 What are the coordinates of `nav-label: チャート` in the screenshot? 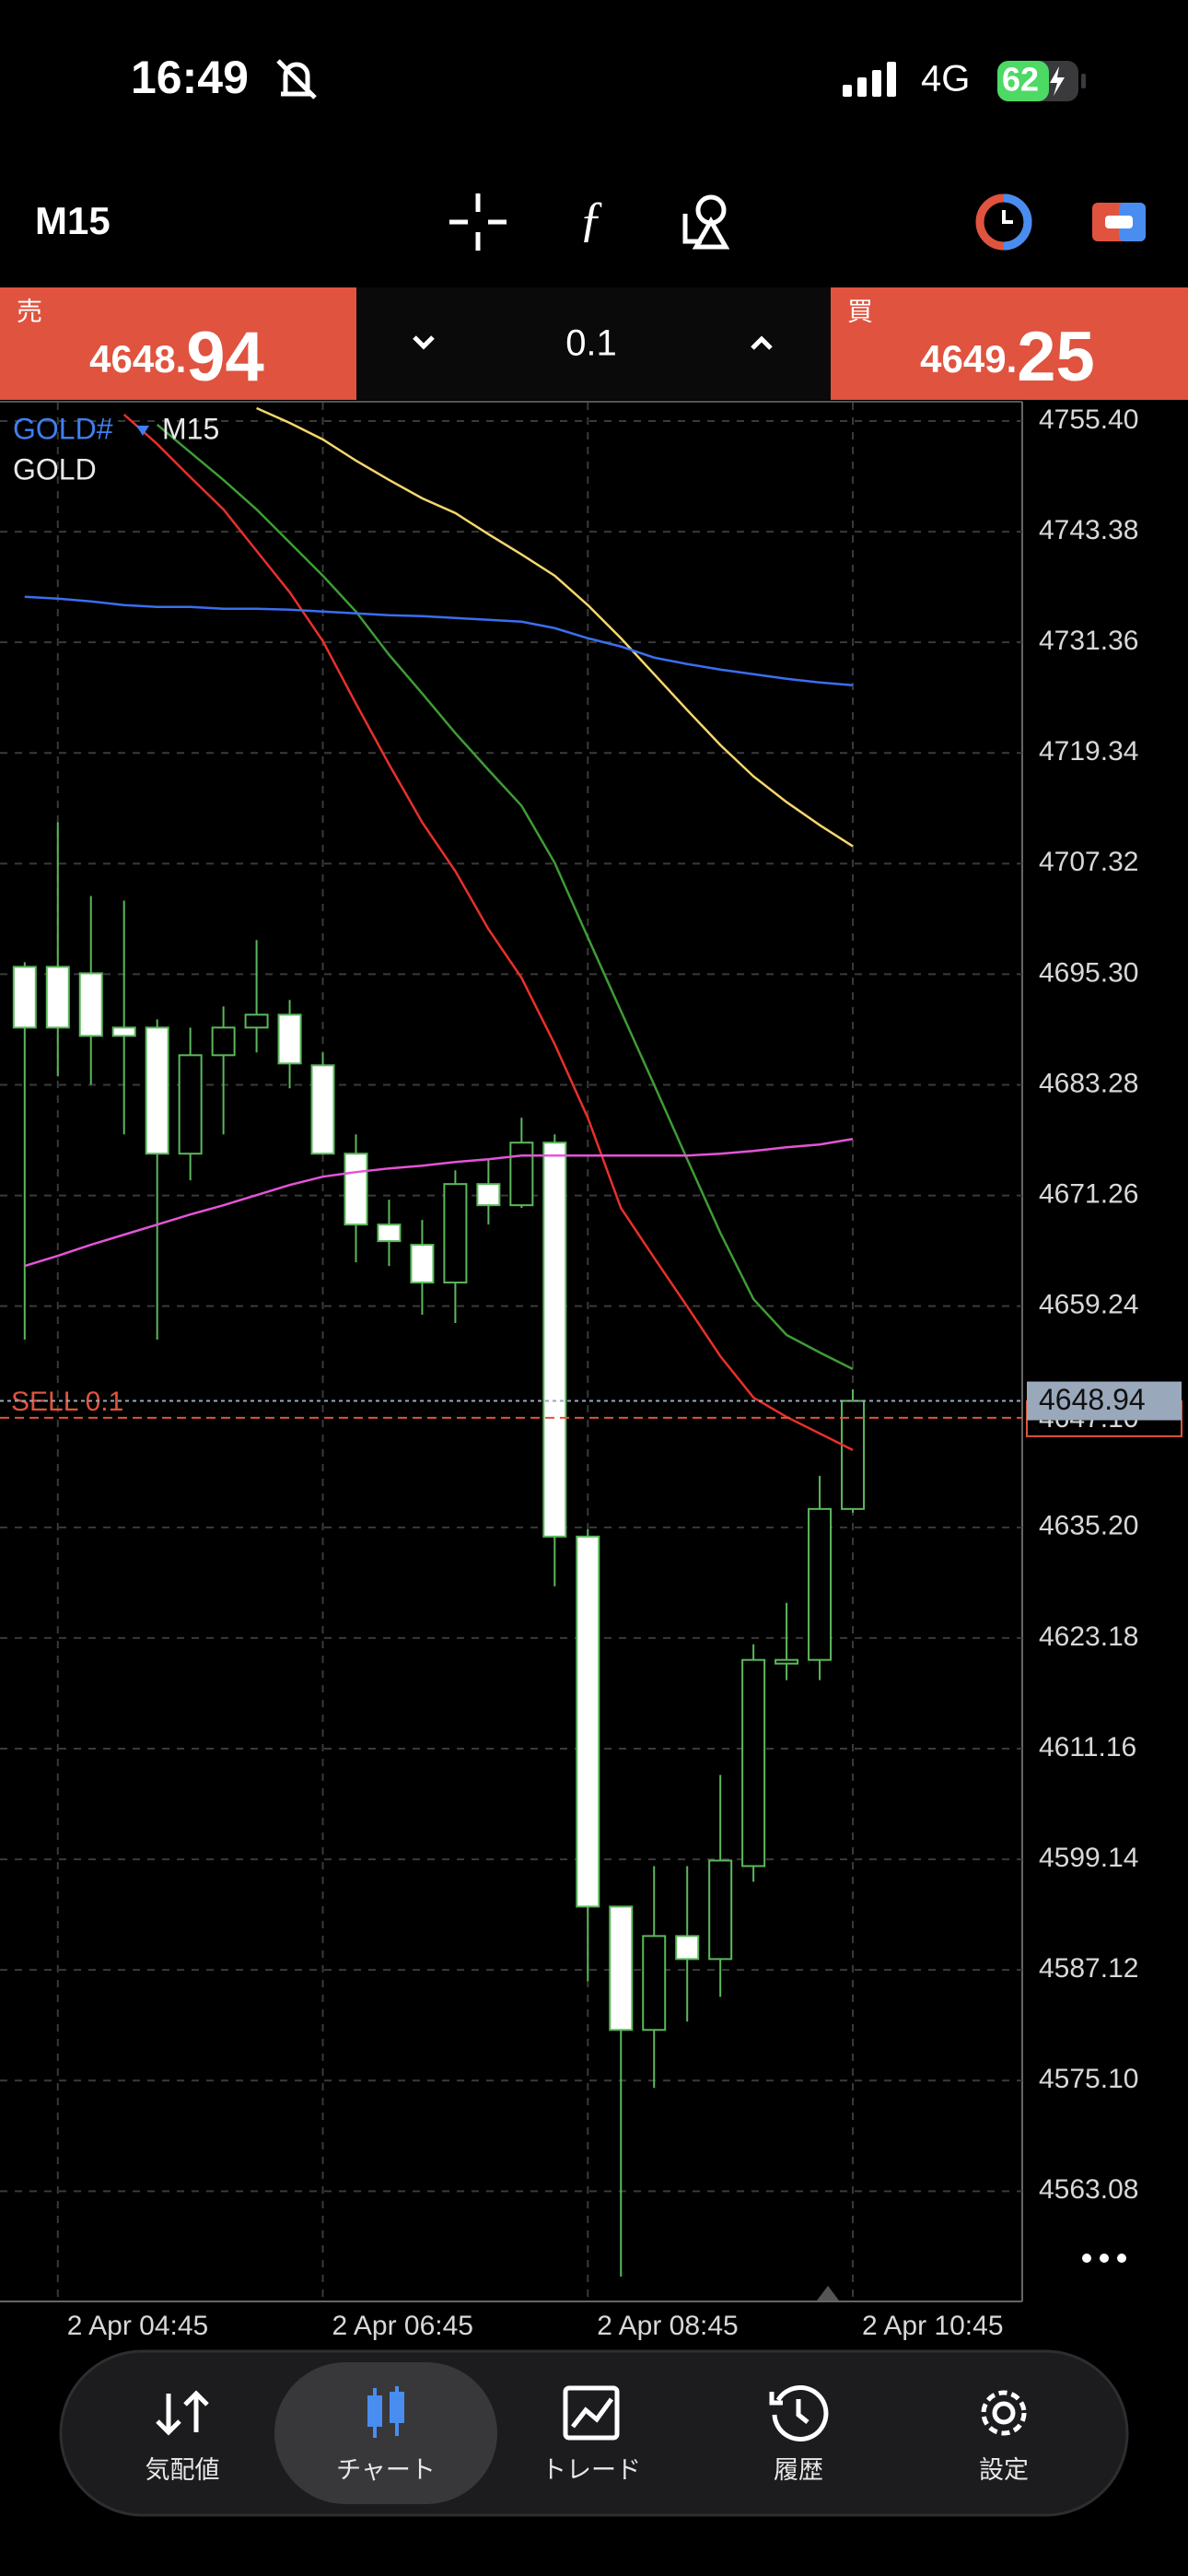 It's located at (386, 2470).